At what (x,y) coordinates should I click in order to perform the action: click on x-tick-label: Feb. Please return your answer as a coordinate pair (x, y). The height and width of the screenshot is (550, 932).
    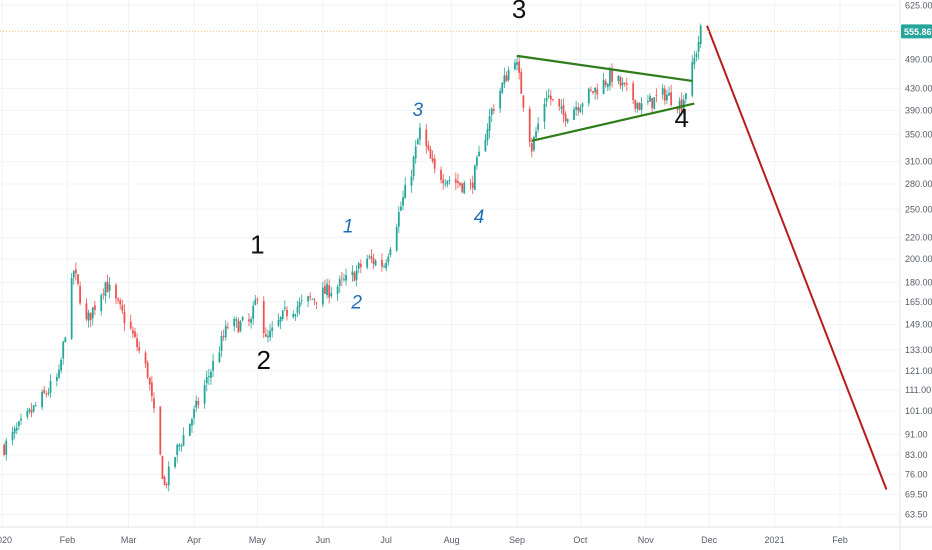
    Looking at the image, I should click on (68, 540).